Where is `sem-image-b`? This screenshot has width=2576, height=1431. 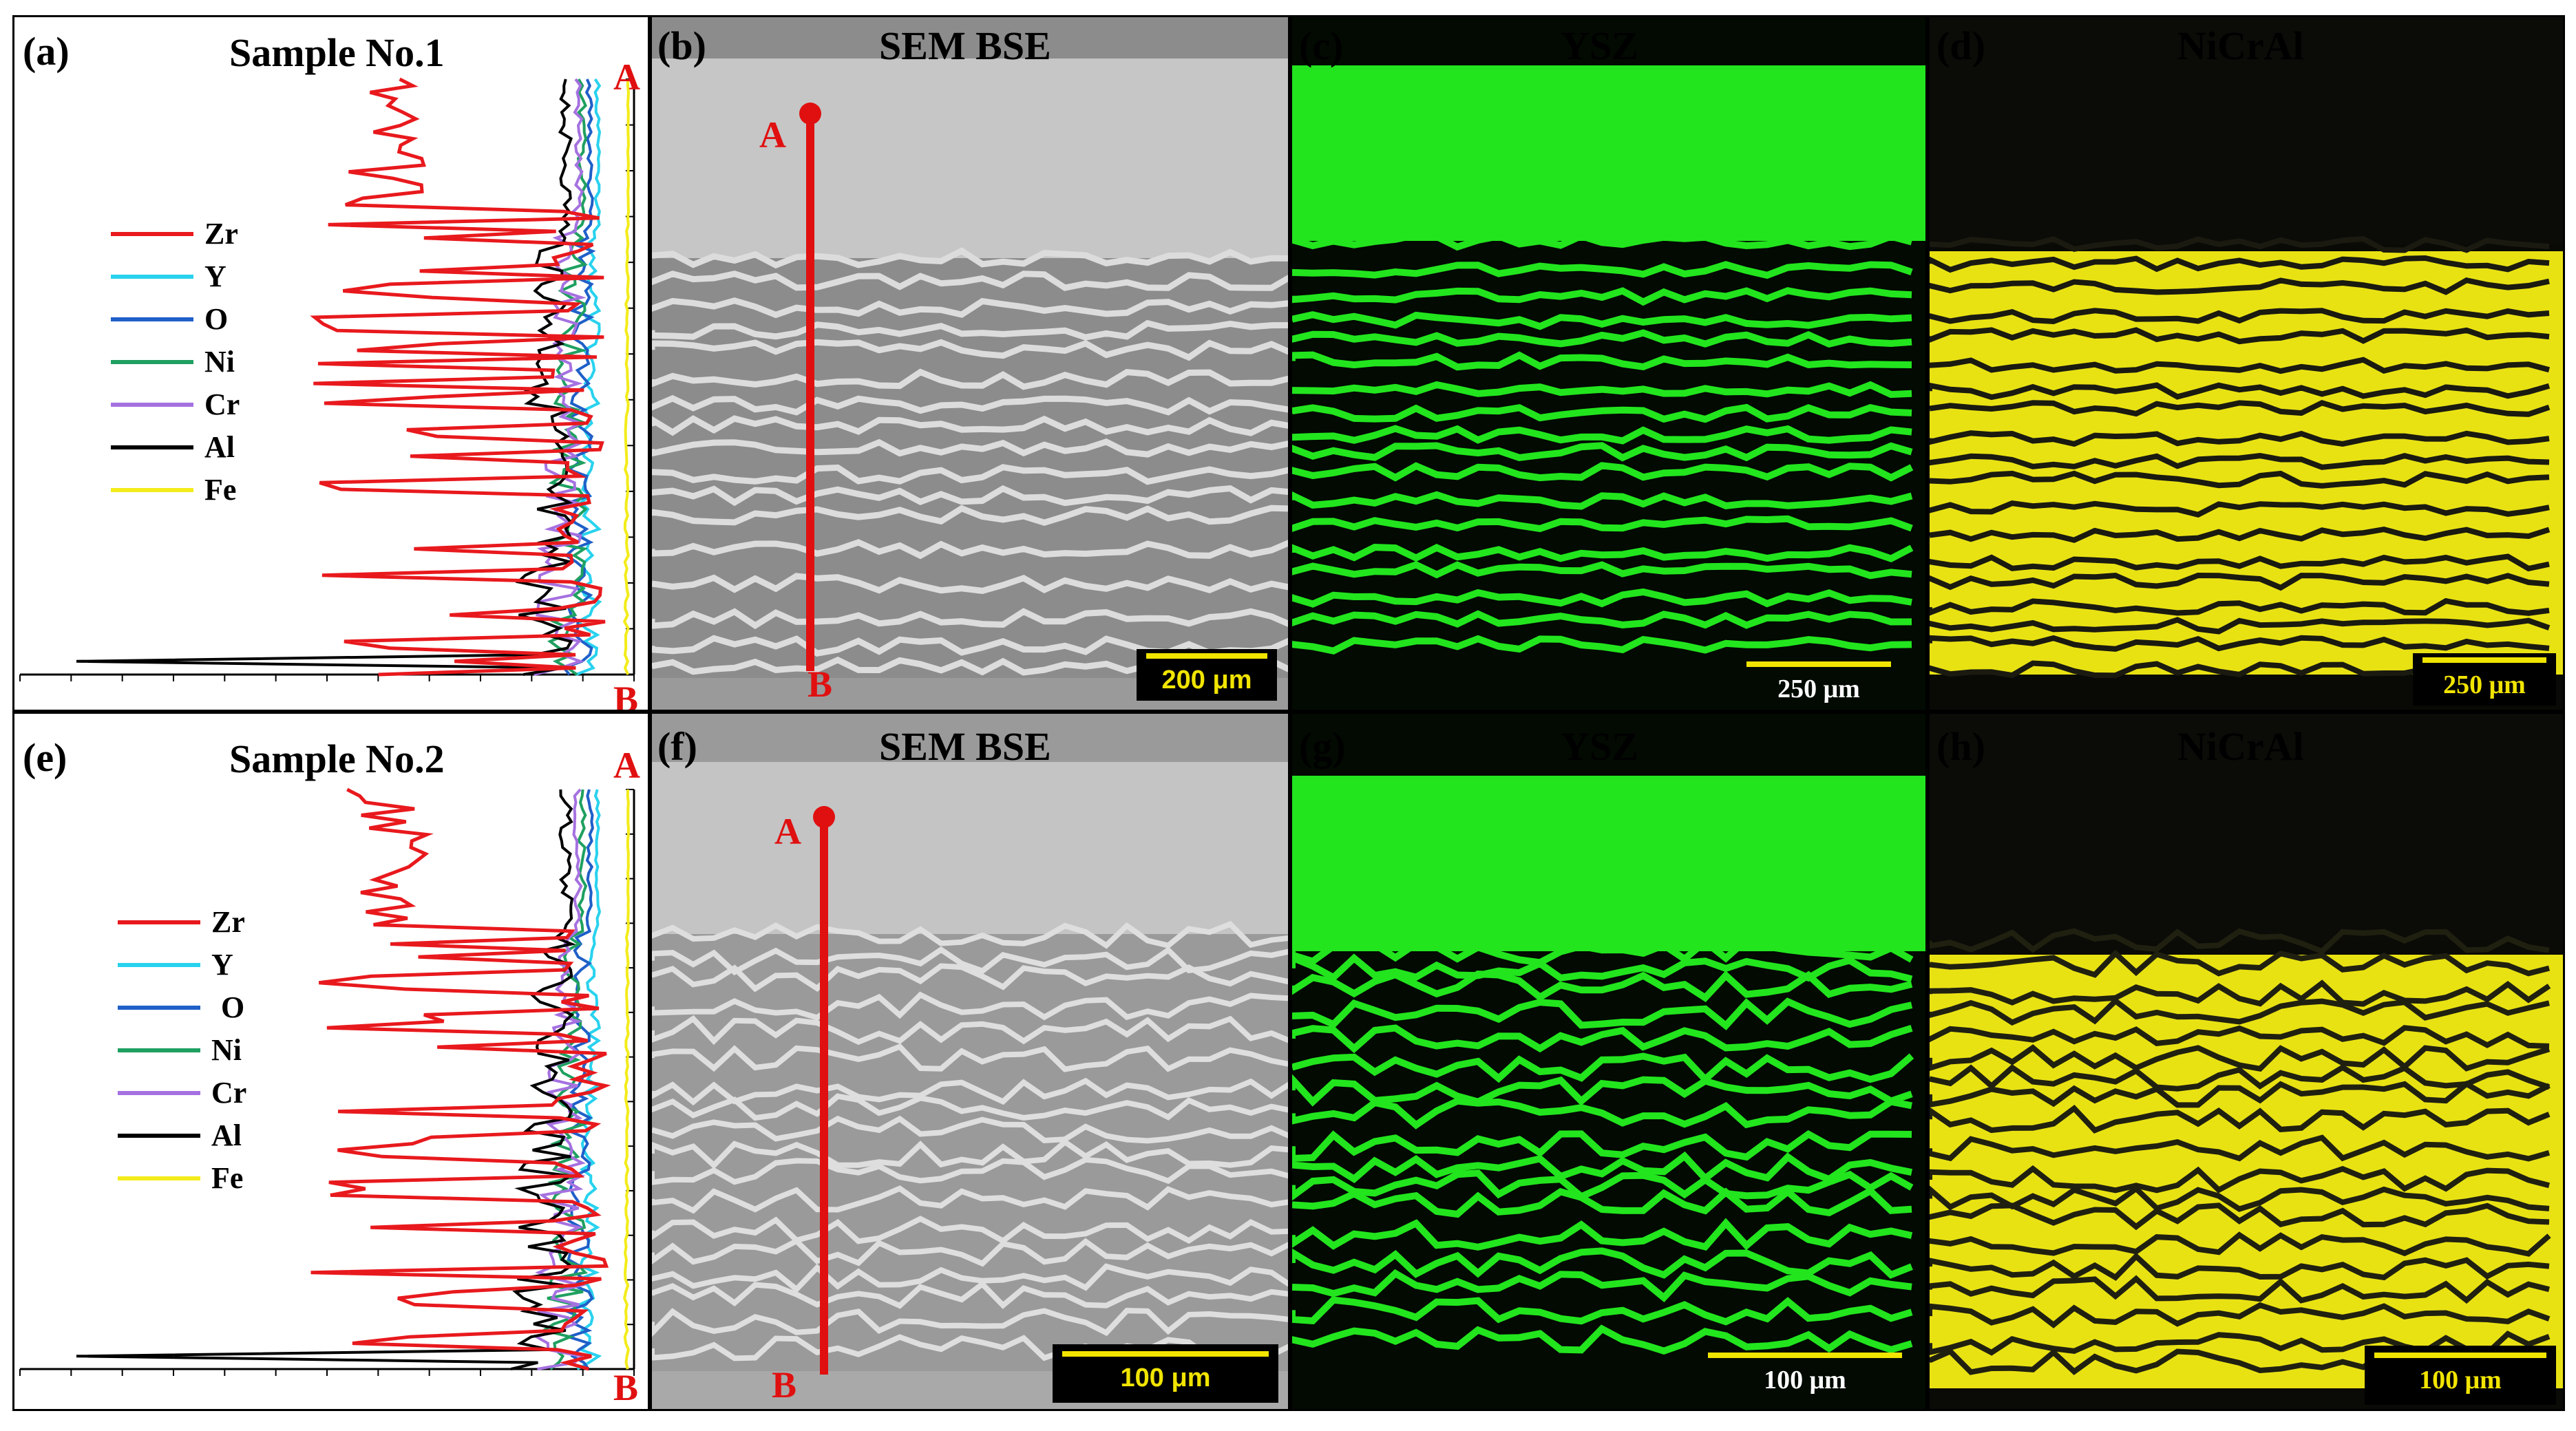
sem-image-b is located at coordinates (970, 363).